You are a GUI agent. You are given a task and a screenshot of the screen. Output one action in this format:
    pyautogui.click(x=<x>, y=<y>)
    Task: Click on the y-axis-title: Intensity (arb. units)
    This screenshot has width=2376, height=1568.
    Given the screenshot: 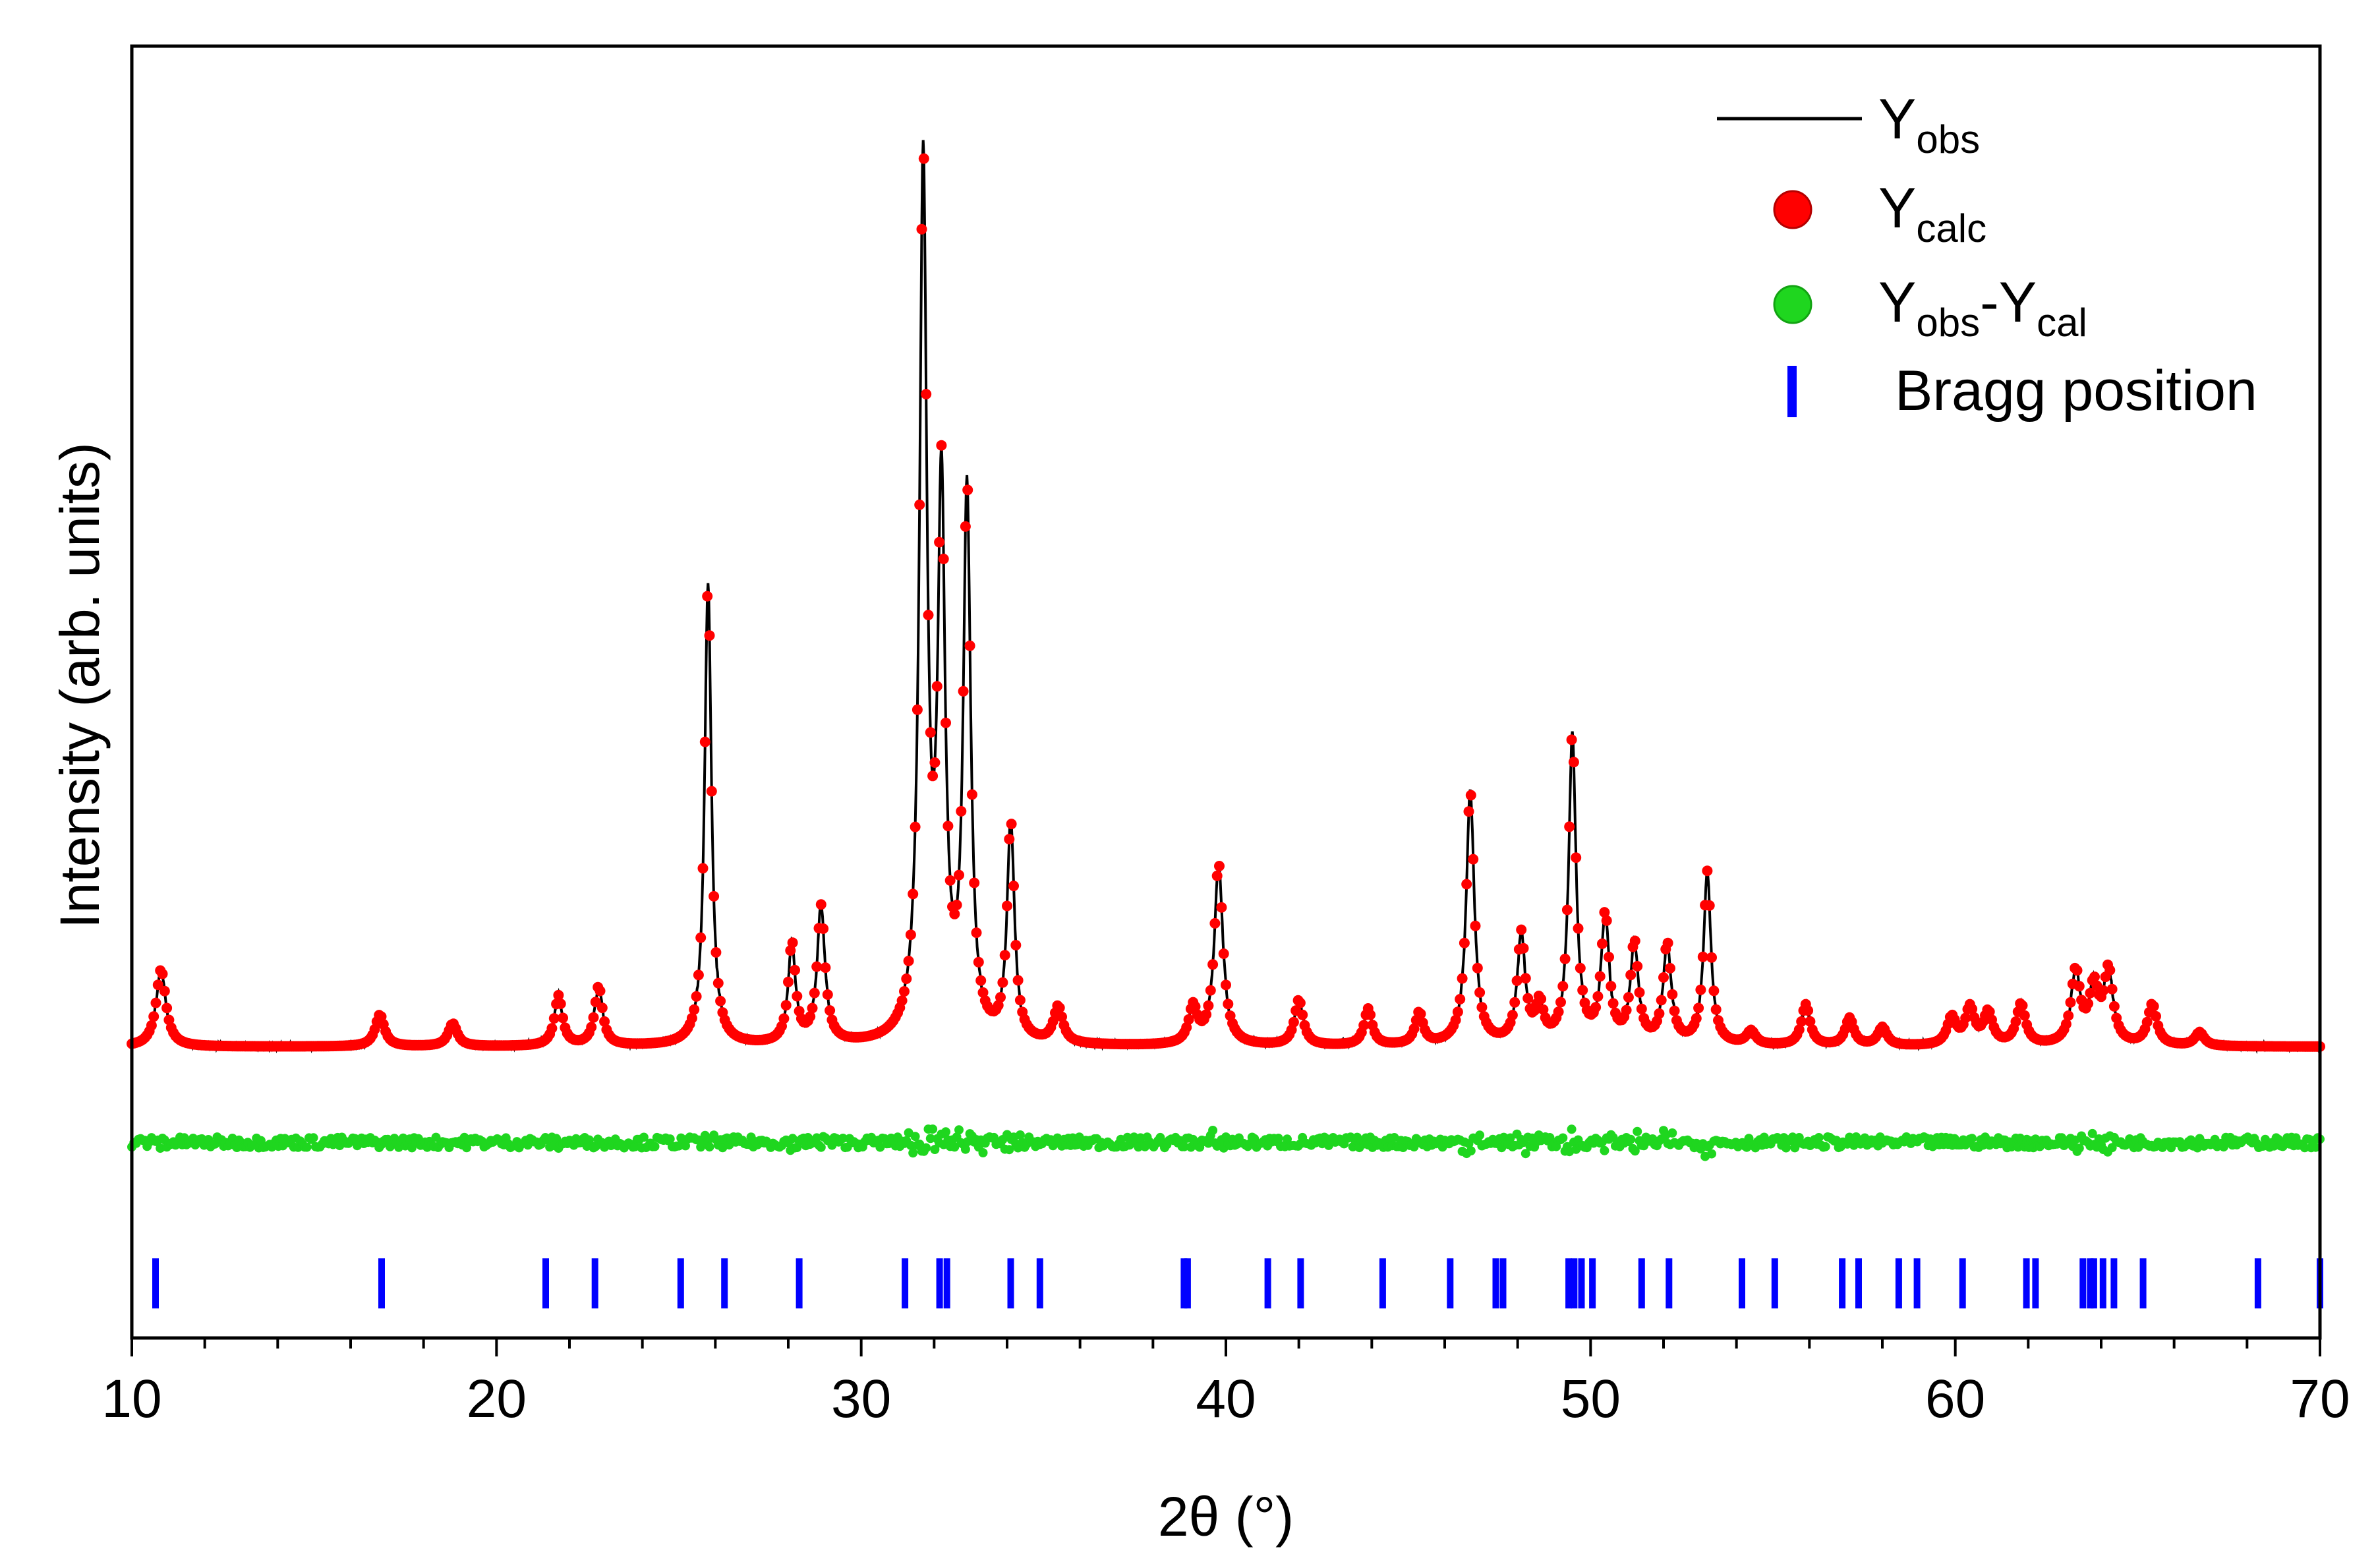 What is the action you would take?
    pyautogui.click(x=80, y=685)
    